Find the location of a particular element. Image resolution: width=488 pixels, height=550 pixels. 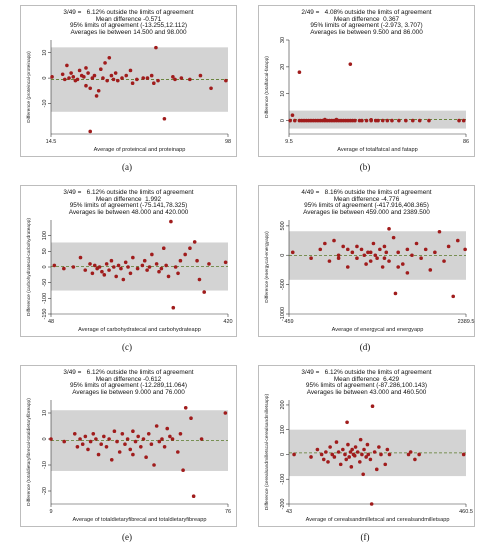

caption-e: (e) is located at coordinates (127, 537).